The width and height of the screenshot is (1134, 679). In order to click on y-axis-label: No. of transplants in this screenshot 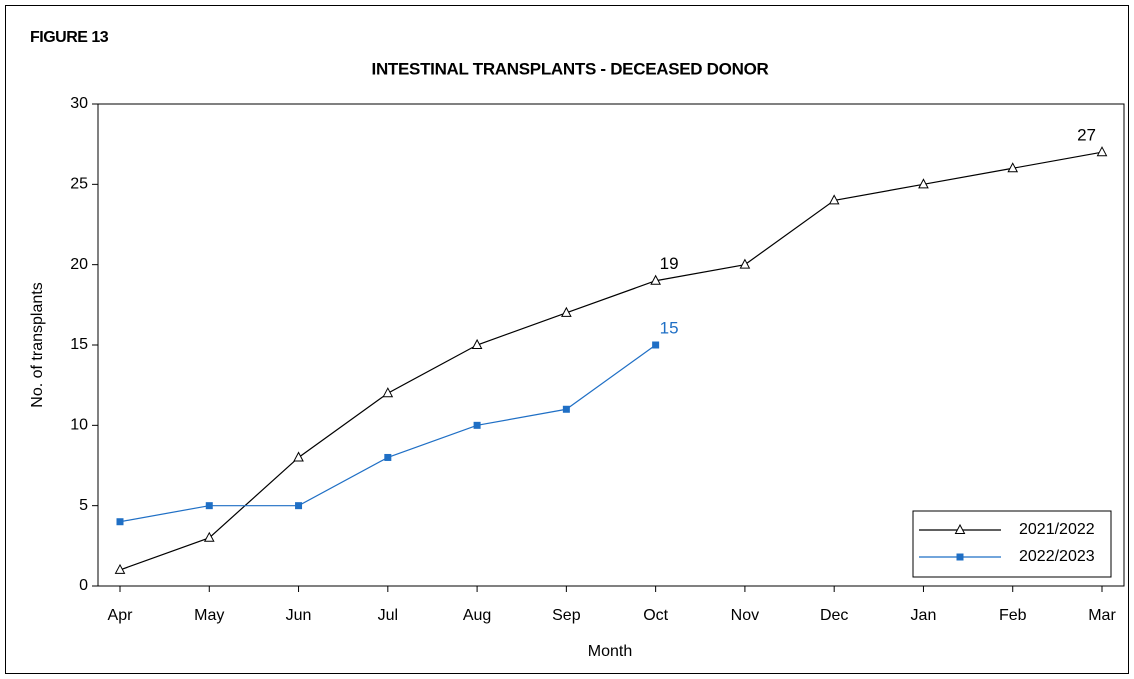, I will do `click(37, 344)`.